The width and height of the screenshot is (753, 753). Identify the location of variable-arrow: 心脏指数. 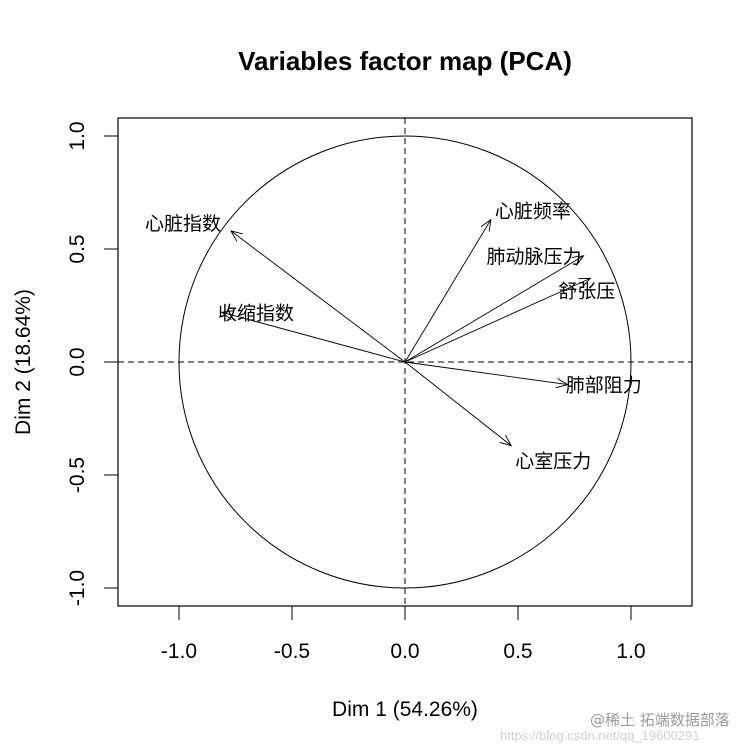
(275, 288).